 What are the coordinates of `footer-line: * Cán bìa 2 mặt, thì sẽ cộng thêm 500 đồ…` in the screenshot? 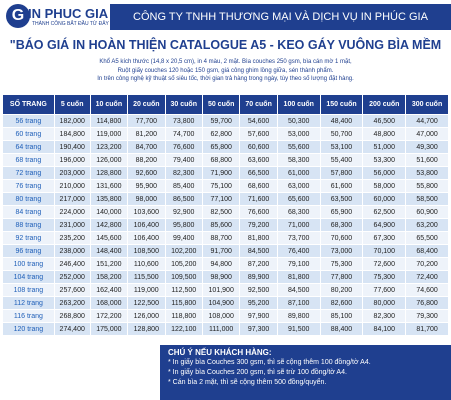 It's located at (247, 382).